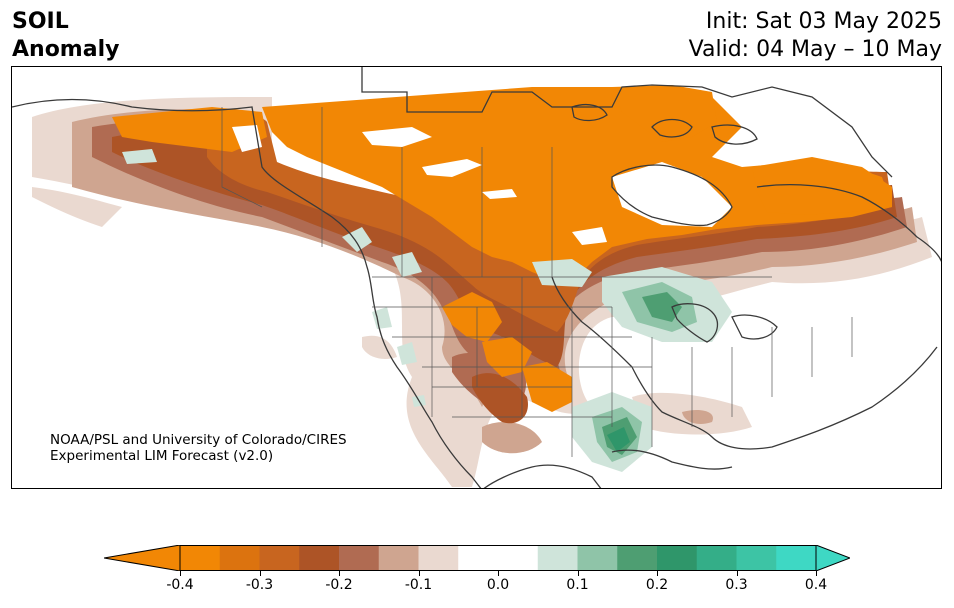  I want to click on title-variable: SOIL, so click(40, 21).